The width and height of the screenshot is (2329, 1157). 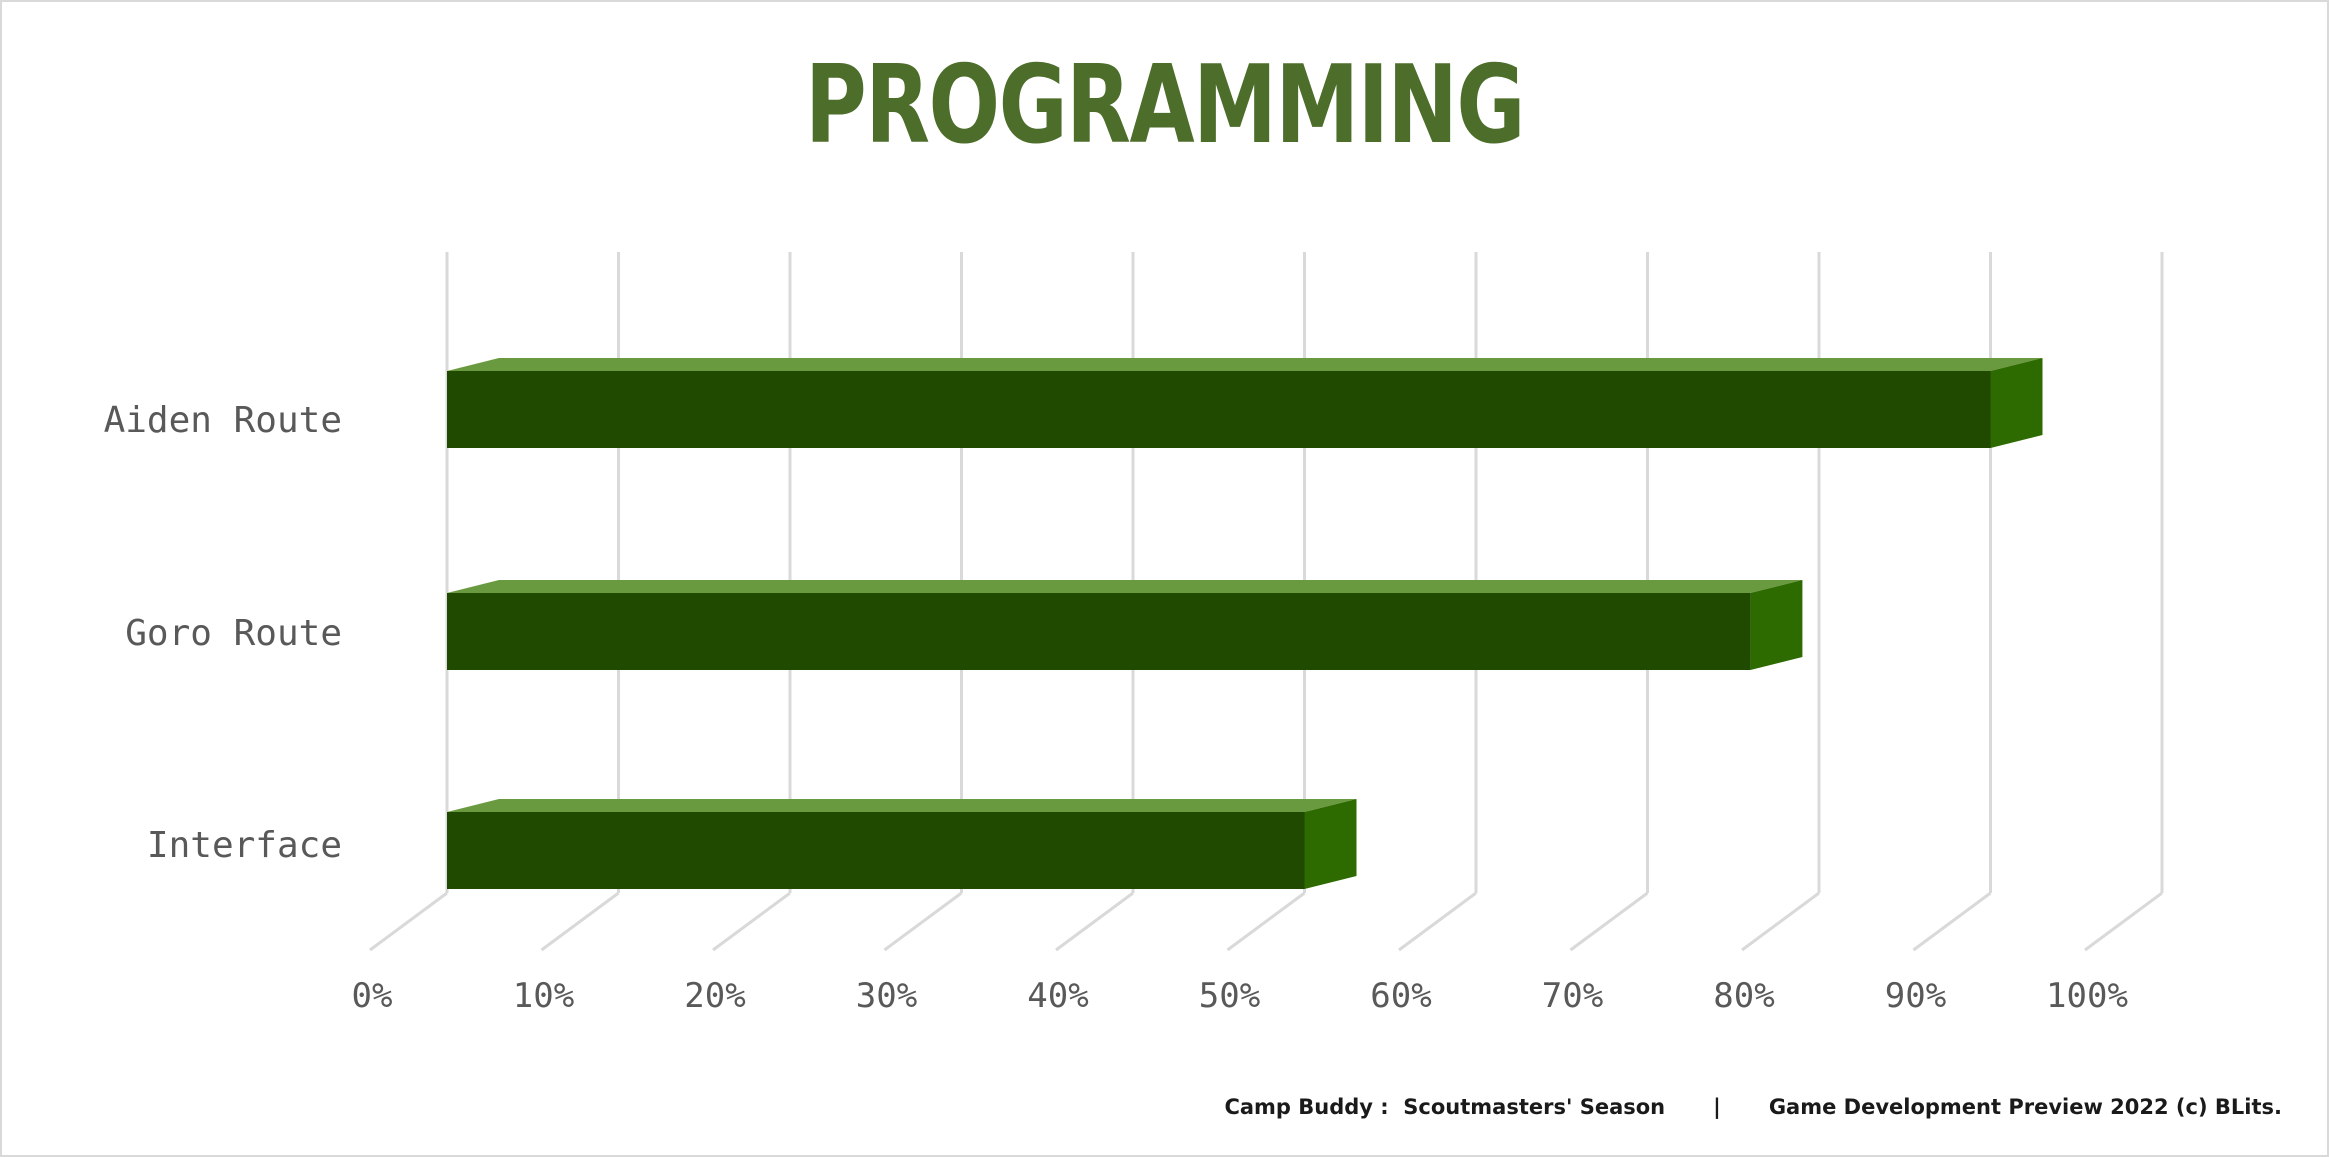 I want to click on category-labels: Aiden Route Goro Route Interface, so click(x=223, y=633).